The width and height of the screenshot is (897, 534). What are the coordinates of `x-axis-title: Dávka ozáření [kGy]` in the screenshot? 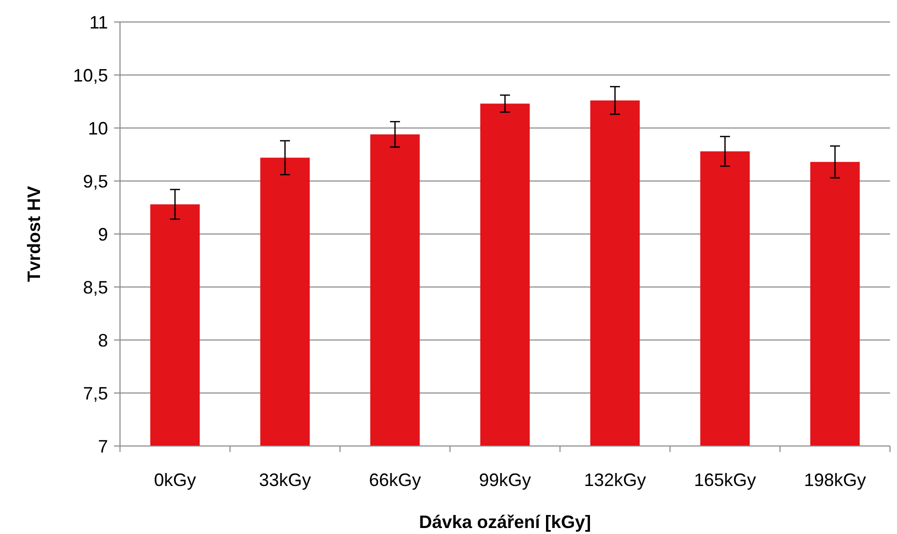 It's located at (505, 522).